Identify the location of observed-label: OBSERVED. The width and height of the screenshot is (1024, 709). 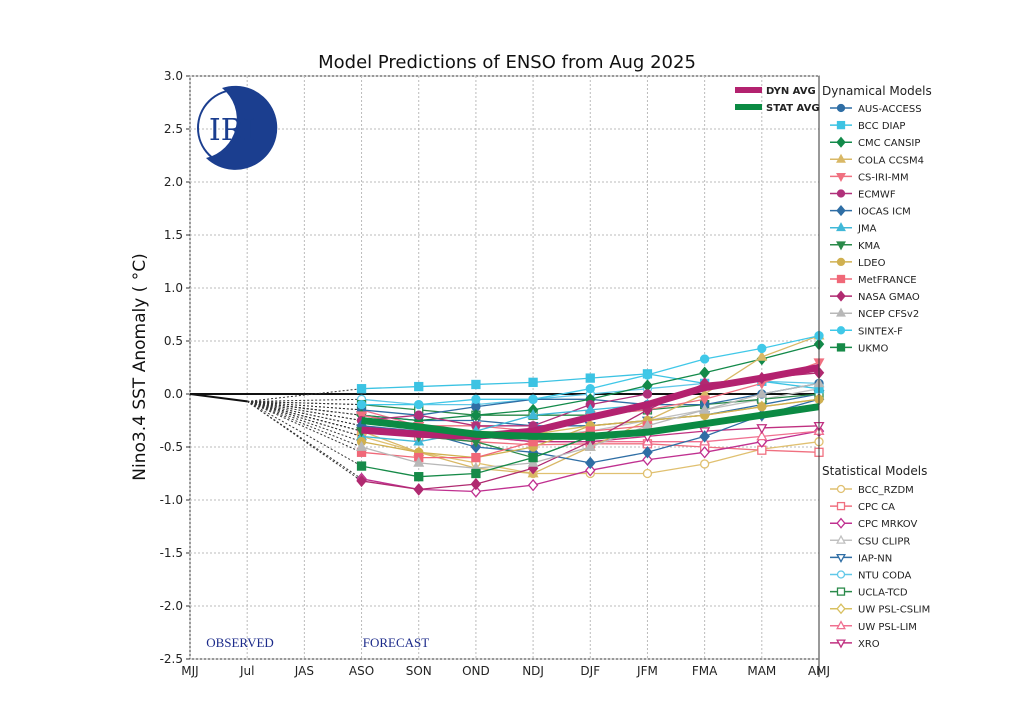
(240, 642).